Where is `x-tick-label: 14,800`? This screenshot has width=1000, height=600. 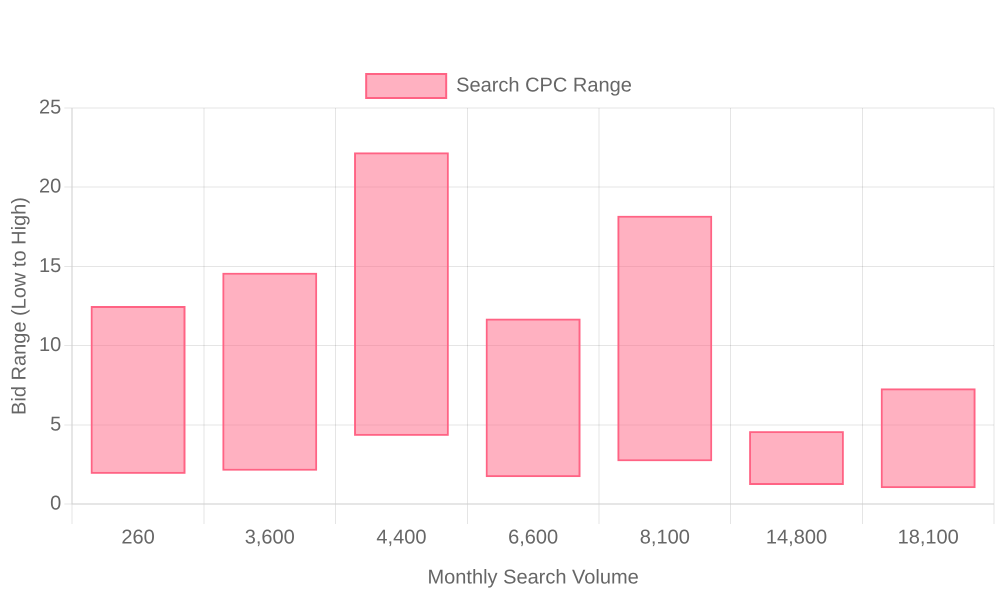
x-tick-label: 14,800 is located at coordinates (797, 537).